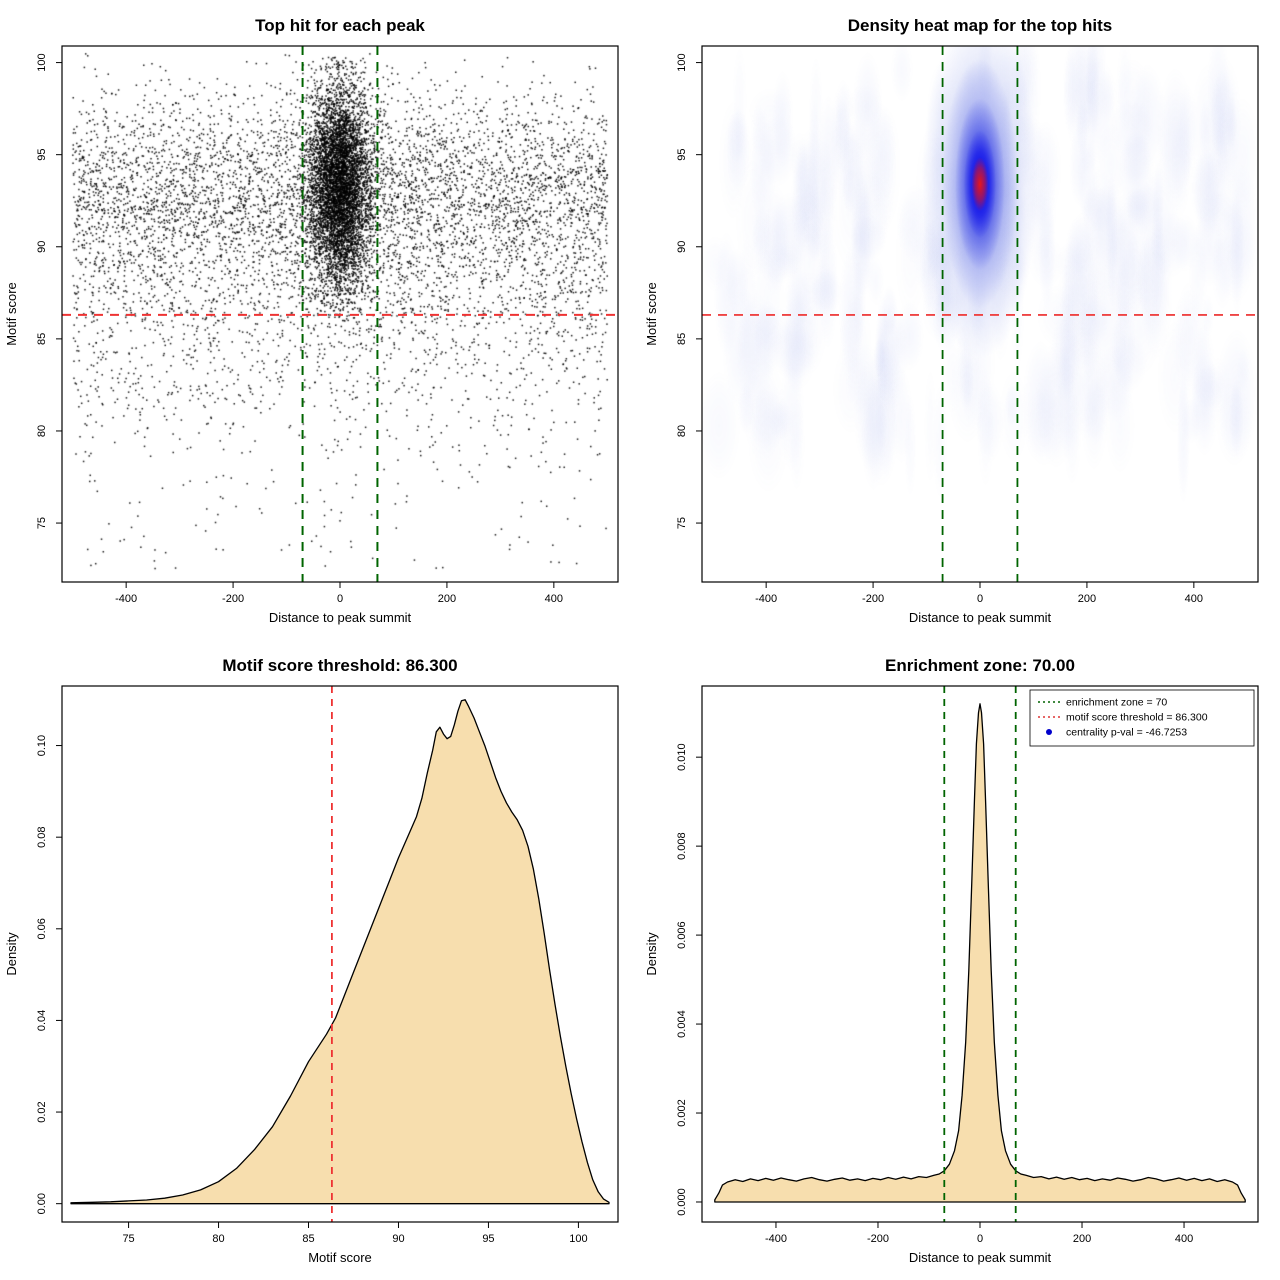 Image resolution: width=1280 pixels, height=1280 pixels. Describe the element at coordinates (42, 1111) in the screenshot. I see `svg-text: 0.02` at that location.